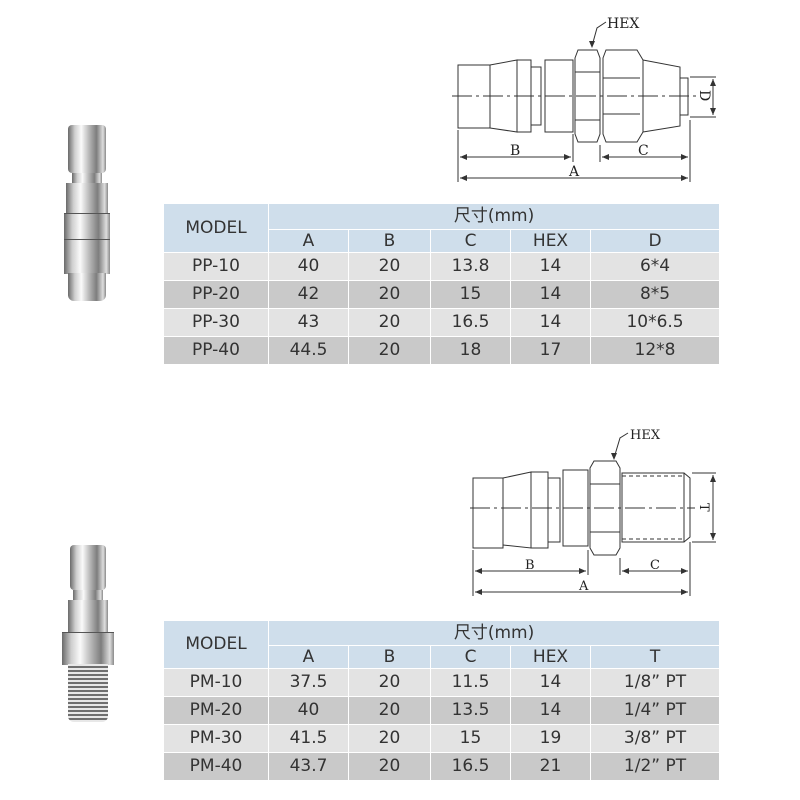 This screenshot has height=800, width=800. Describe the element at coordinates (216, 766) in the screenshot. I see `cell: PM-40` at that location.